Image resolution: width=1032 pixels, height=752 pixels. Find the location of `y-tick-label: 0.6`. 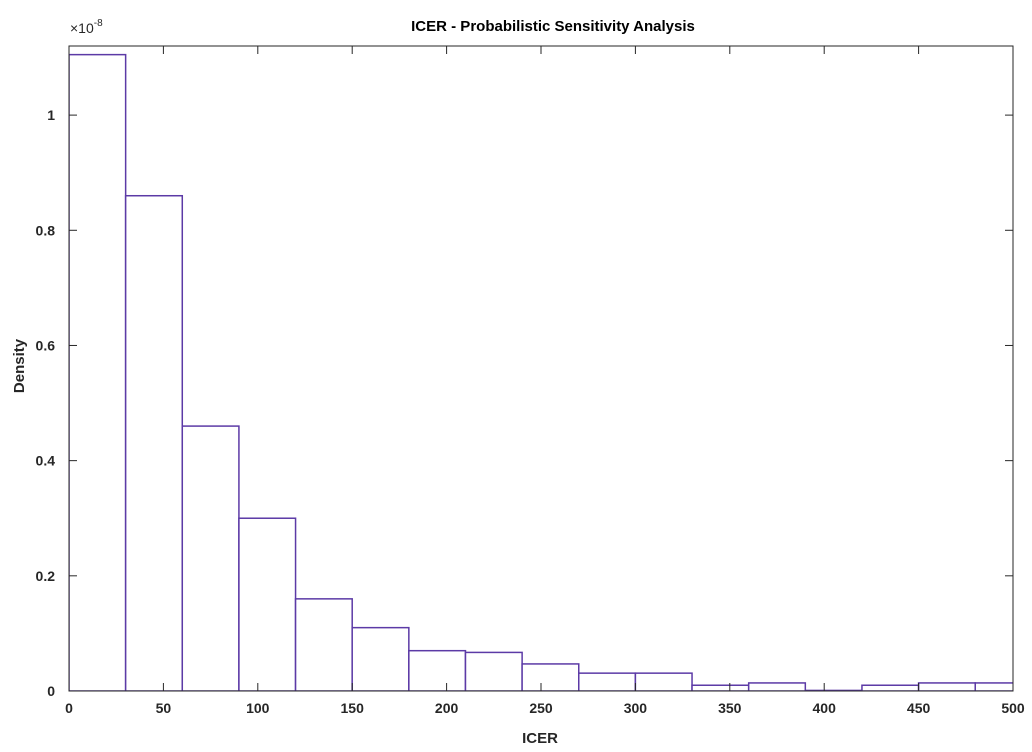

y-tick-label: 0.6 is located at coordinates (46, 345).